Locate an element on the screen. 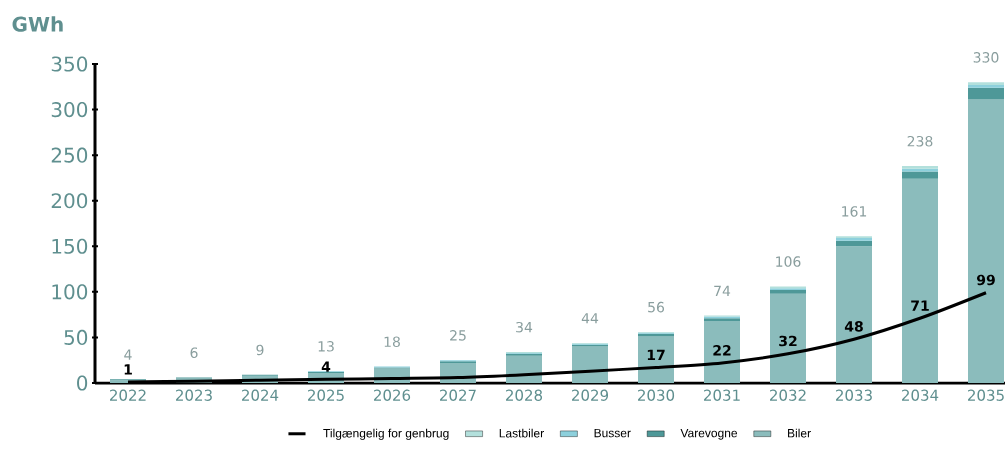 This screenshot has width=1005, height=472. y-tick-label: 300 is located at coordinates (69, 110).